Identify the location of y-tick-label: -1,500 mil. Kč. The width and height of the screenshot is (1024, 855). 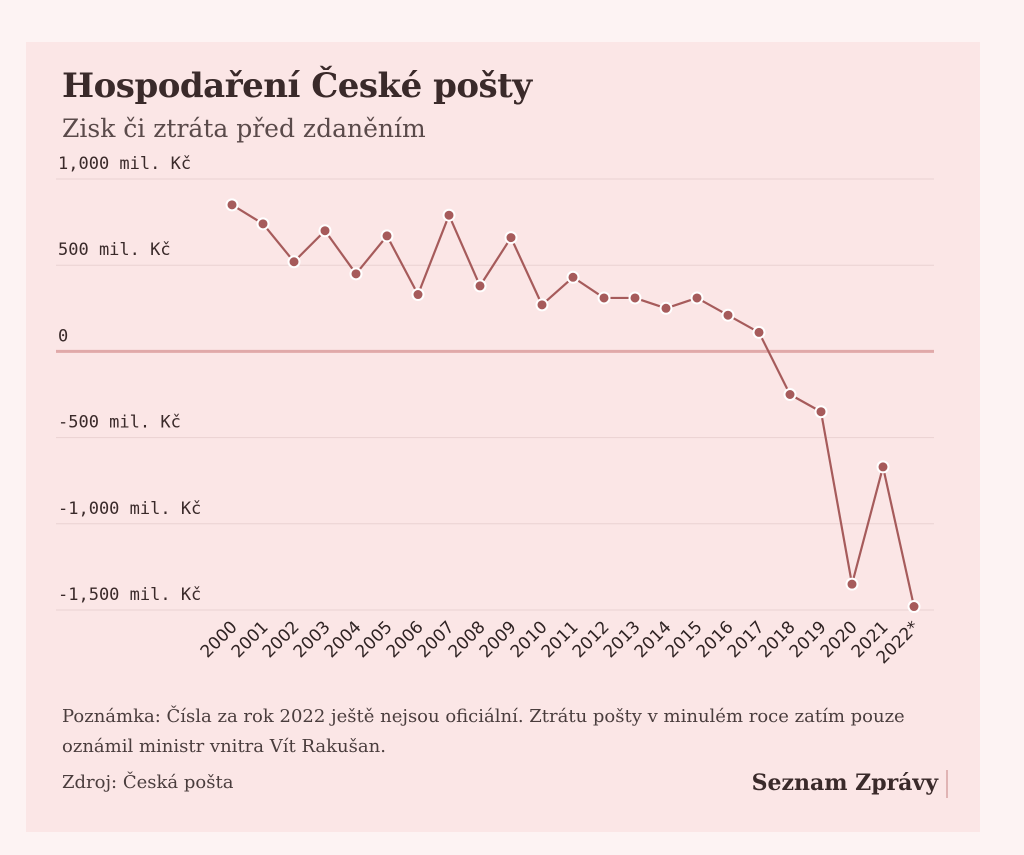
(129, 595).